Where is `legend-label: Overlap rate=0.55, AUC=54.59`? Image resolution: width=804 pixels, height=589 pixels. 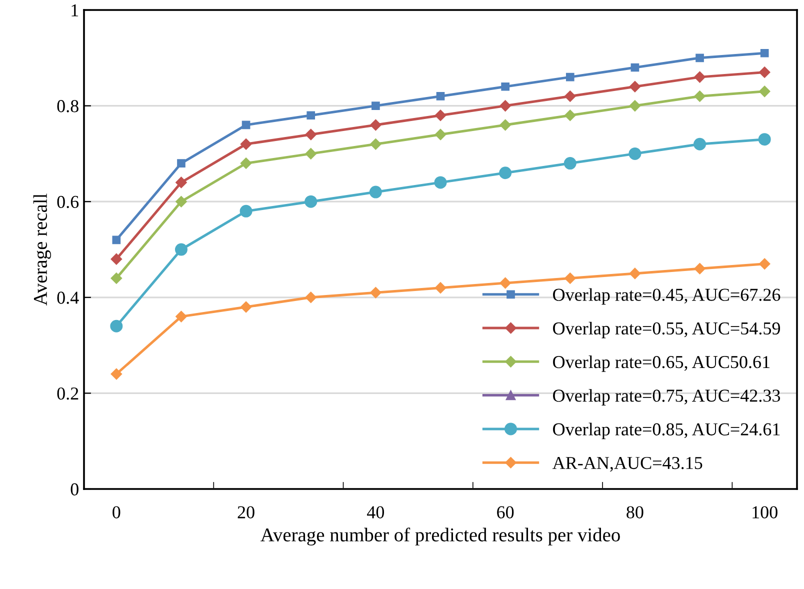 legend-label: Overlap rate=0.55, AUC=54.59 is located at coordinates (666, 330).